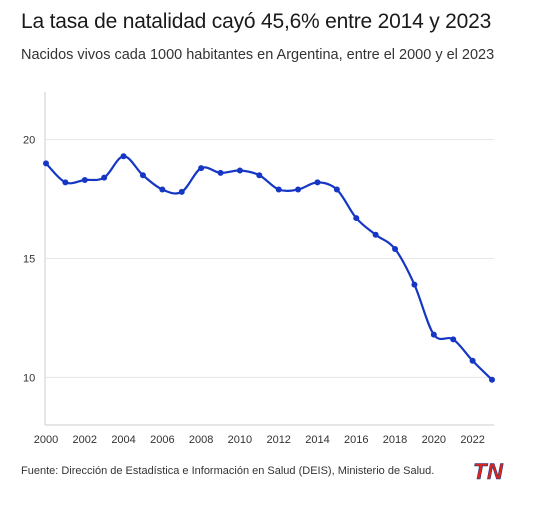 The width and height of the screenshot is (535, 505). I want to click on x-tick-label: 2022, so click(472, 440).